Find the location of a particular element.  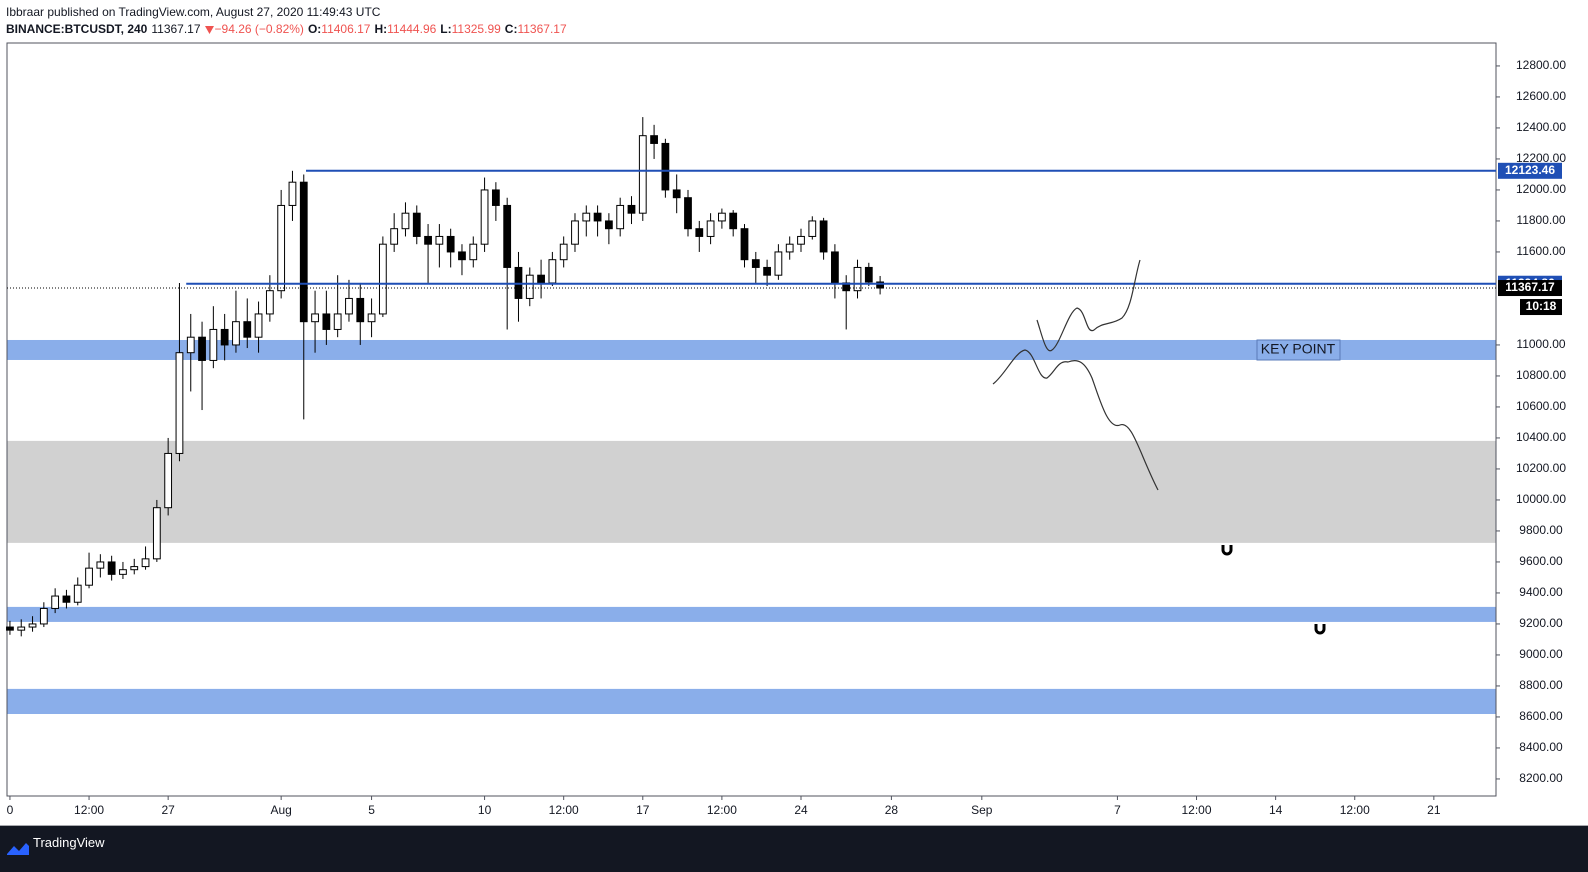

ohlc-label: H: is located at coordinates (381, 29).